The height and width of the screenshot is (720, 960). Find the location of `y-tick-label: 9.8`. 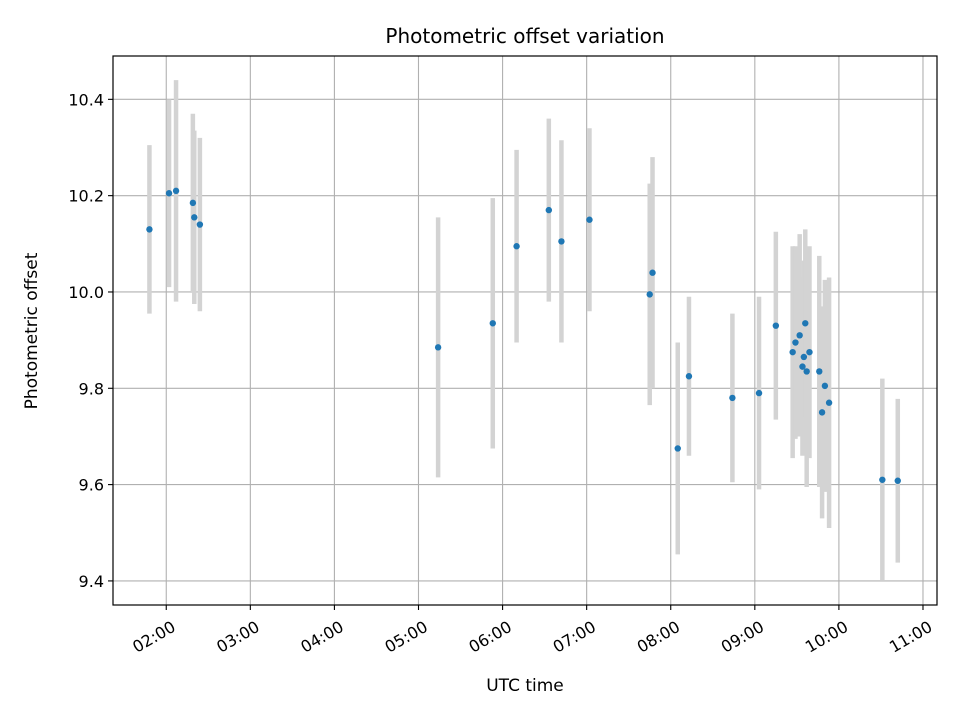

y-tick-label: 9.8 is located at coordinates (91, 388).